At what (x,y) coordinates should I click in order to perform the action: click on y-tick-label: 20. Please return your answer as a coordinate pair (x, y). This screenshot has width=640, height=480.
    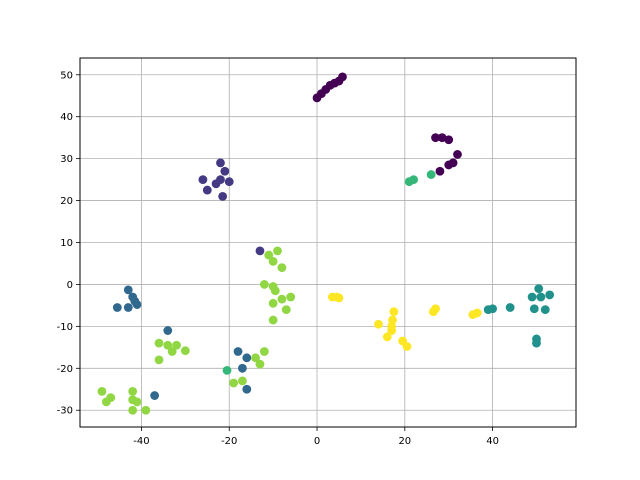
    Looking at the image, I should click on (66, 201).